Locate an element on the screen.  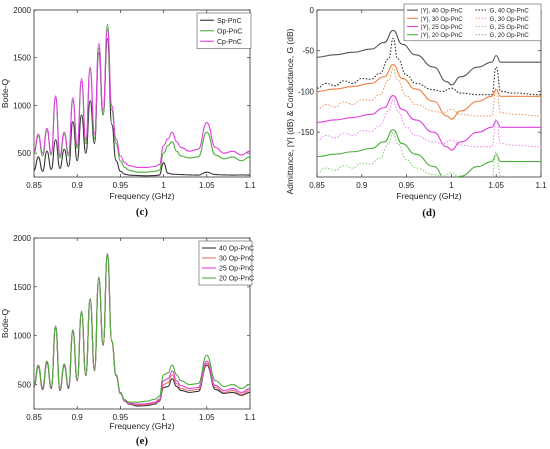
panel-label: (c) is located at coordinates (142, 212).